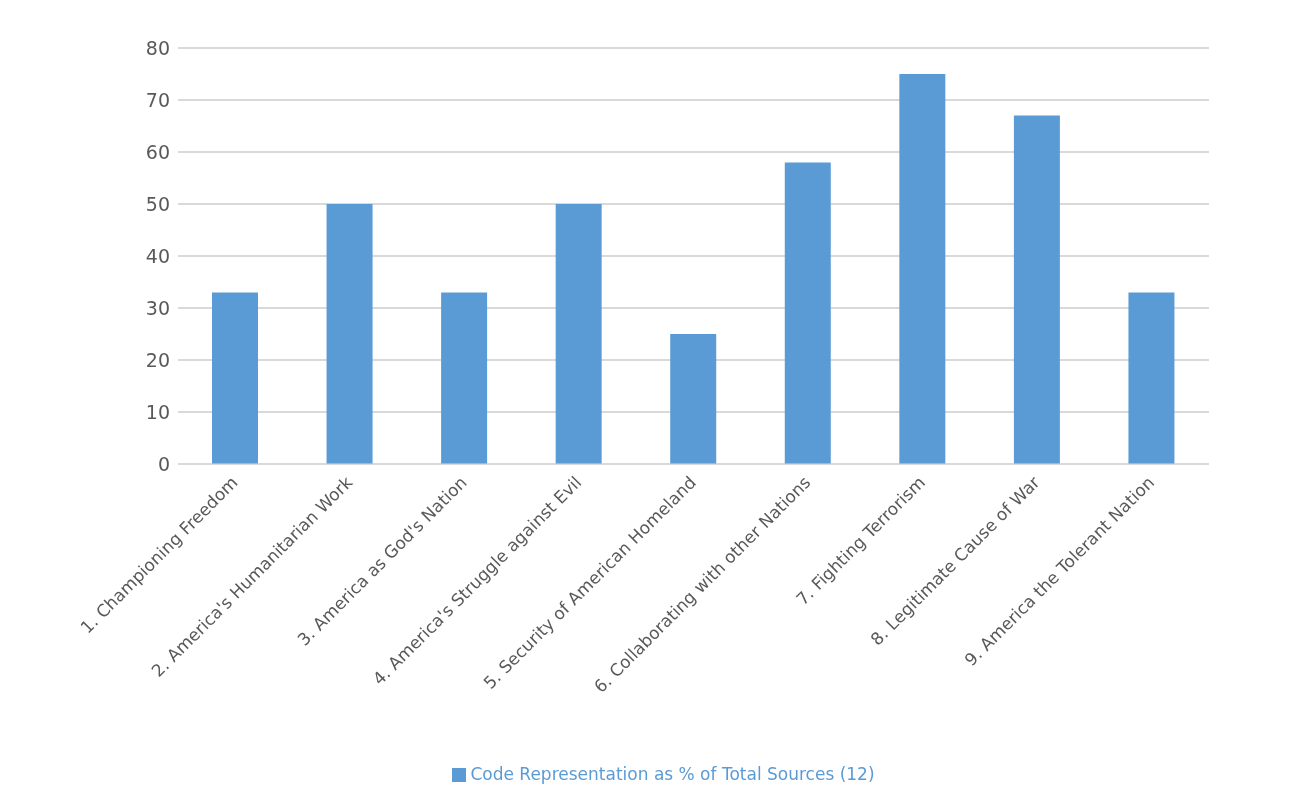 The width and height of the screenshot is (1297, 802). Describe the element at coordinates (157, 411) in the screenshot. I see `y-tick-label: 10` at that location.